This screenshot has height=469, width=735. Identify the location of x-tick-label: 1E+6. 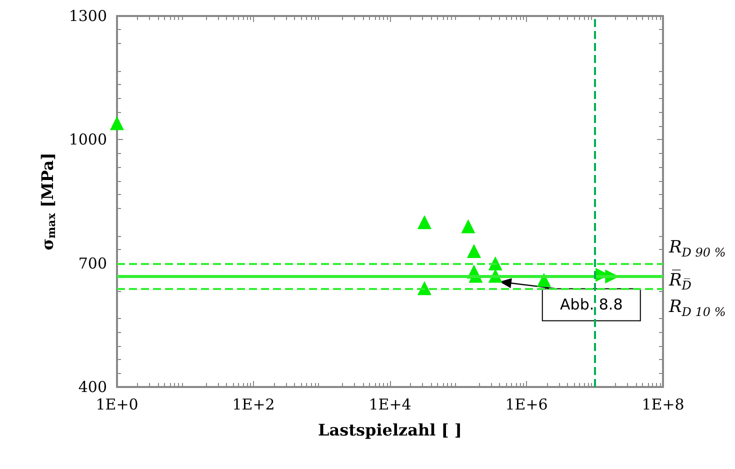
(526, 405).